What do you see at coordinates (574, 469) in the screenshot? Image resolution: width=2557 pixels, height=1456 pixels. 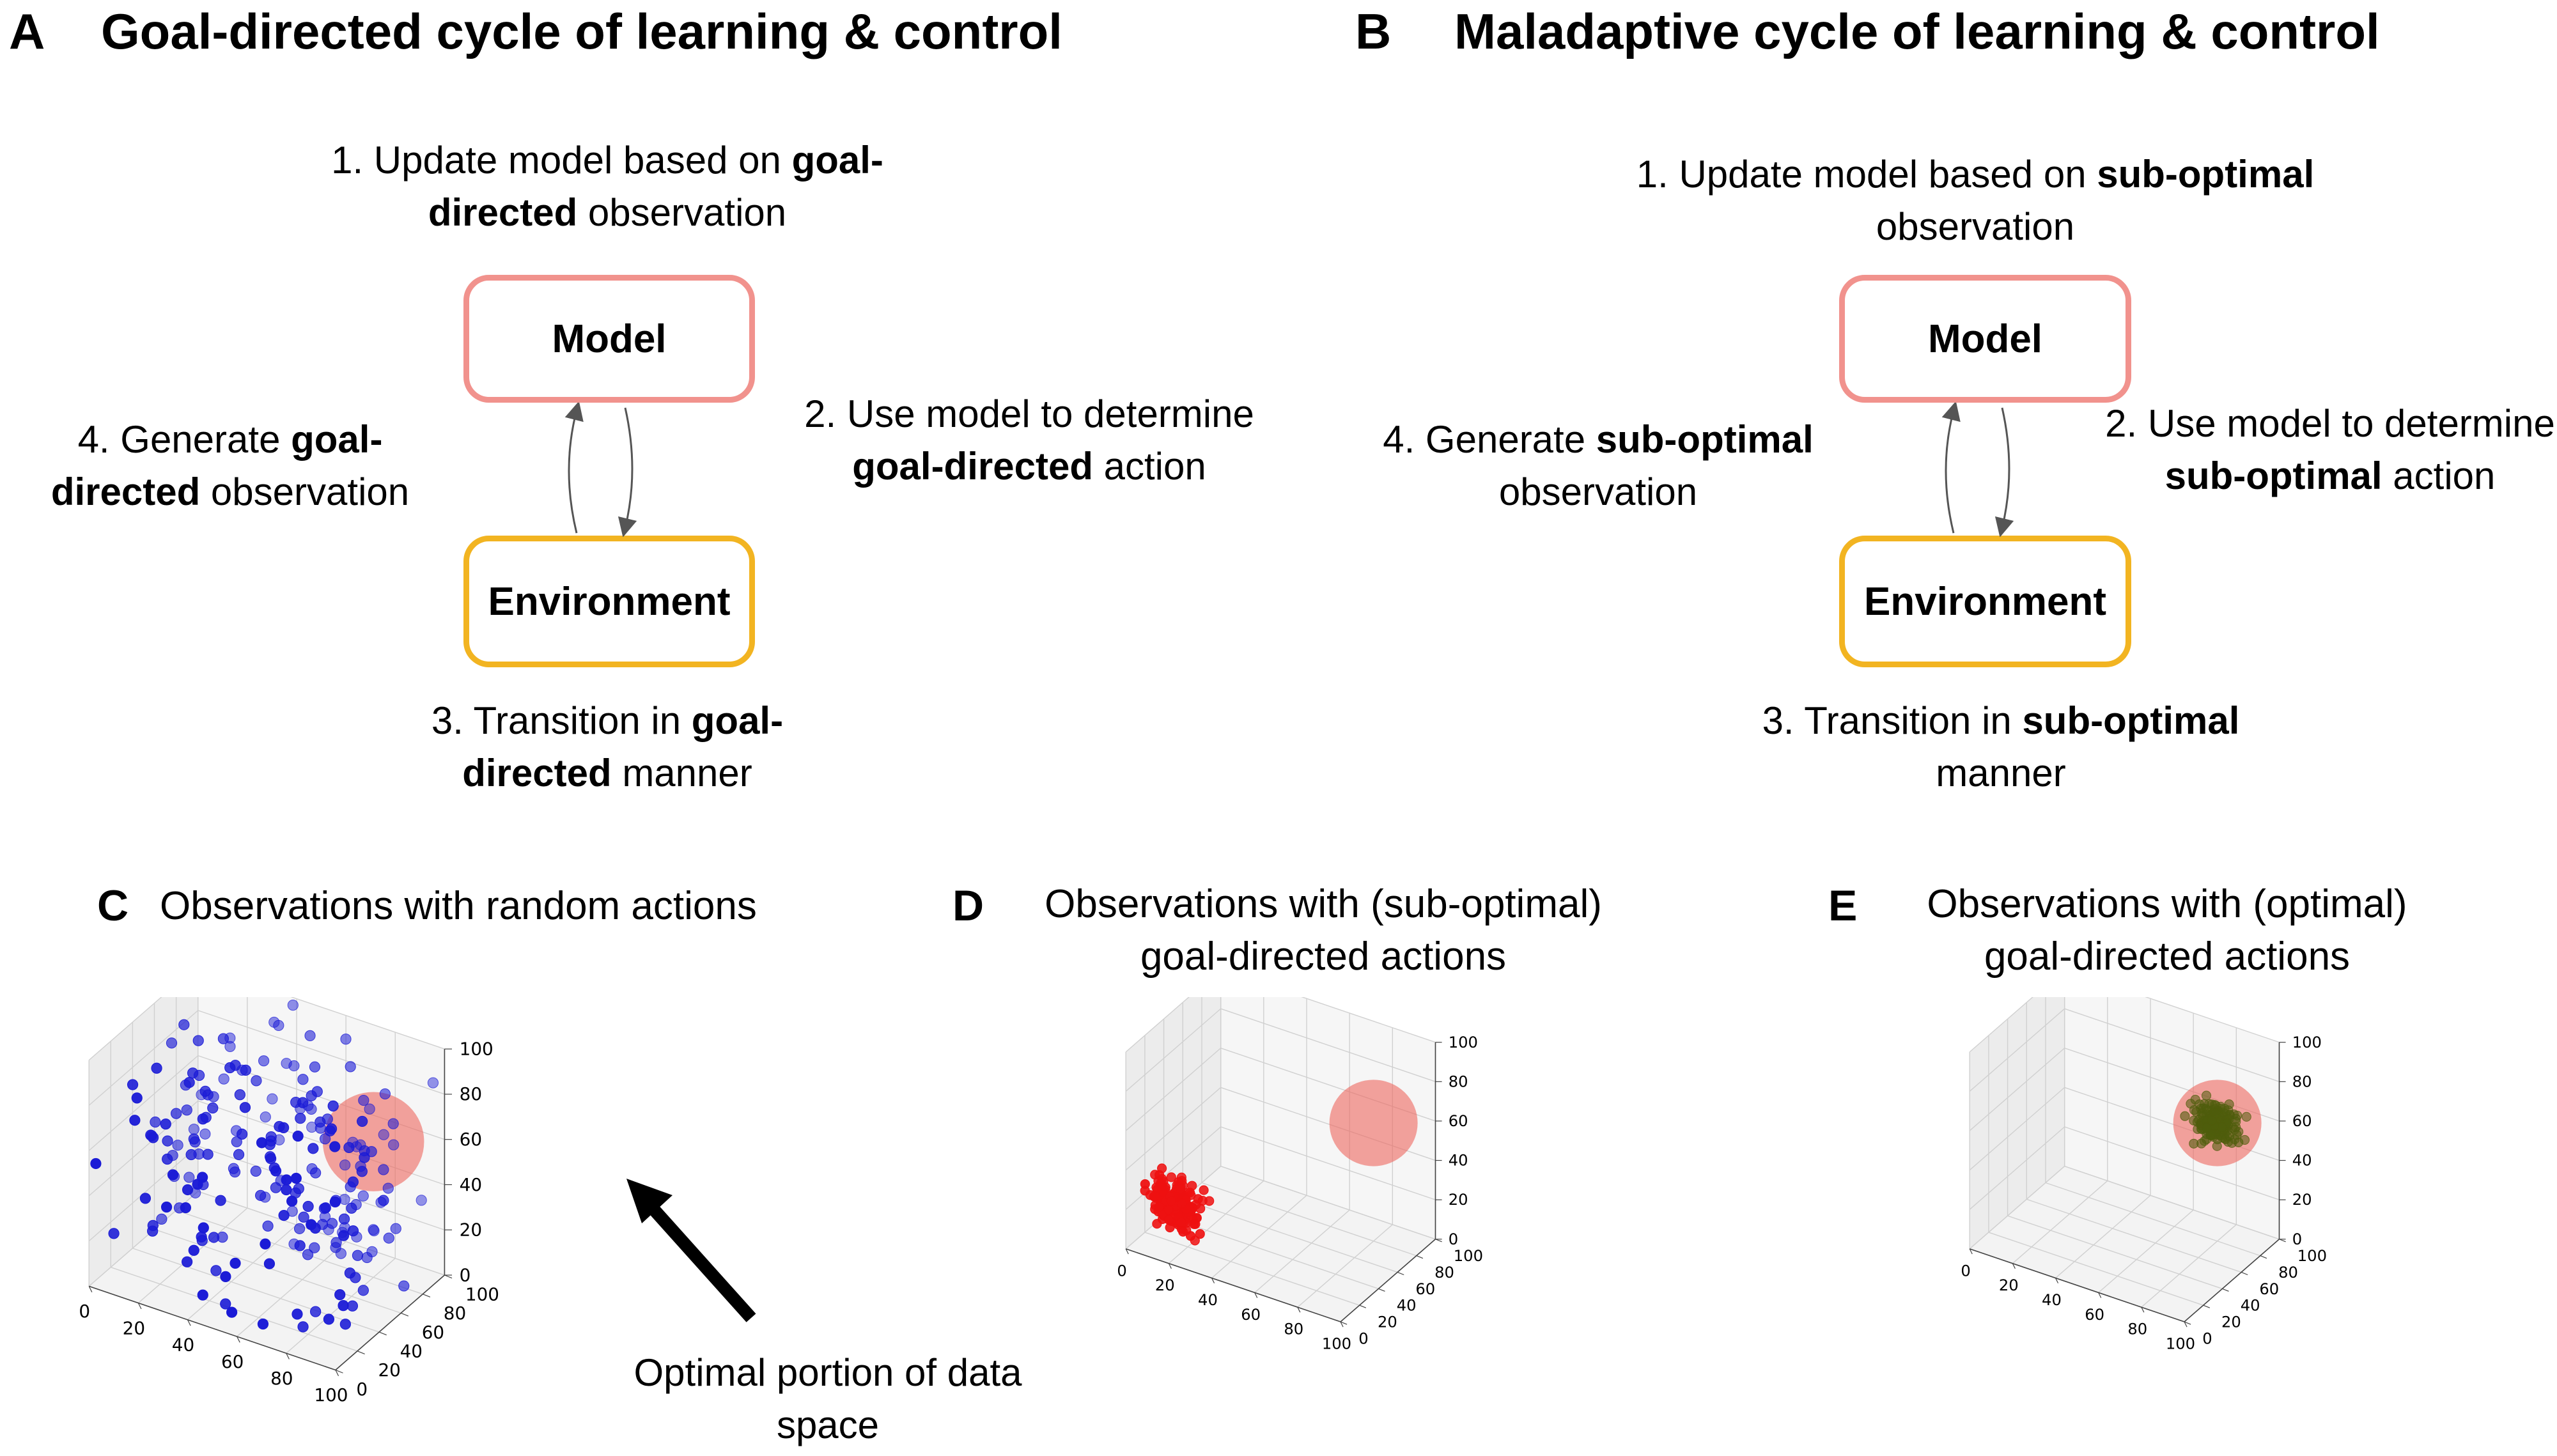 I see `arrow-environment-to-model` at bounding box center [574, 469].